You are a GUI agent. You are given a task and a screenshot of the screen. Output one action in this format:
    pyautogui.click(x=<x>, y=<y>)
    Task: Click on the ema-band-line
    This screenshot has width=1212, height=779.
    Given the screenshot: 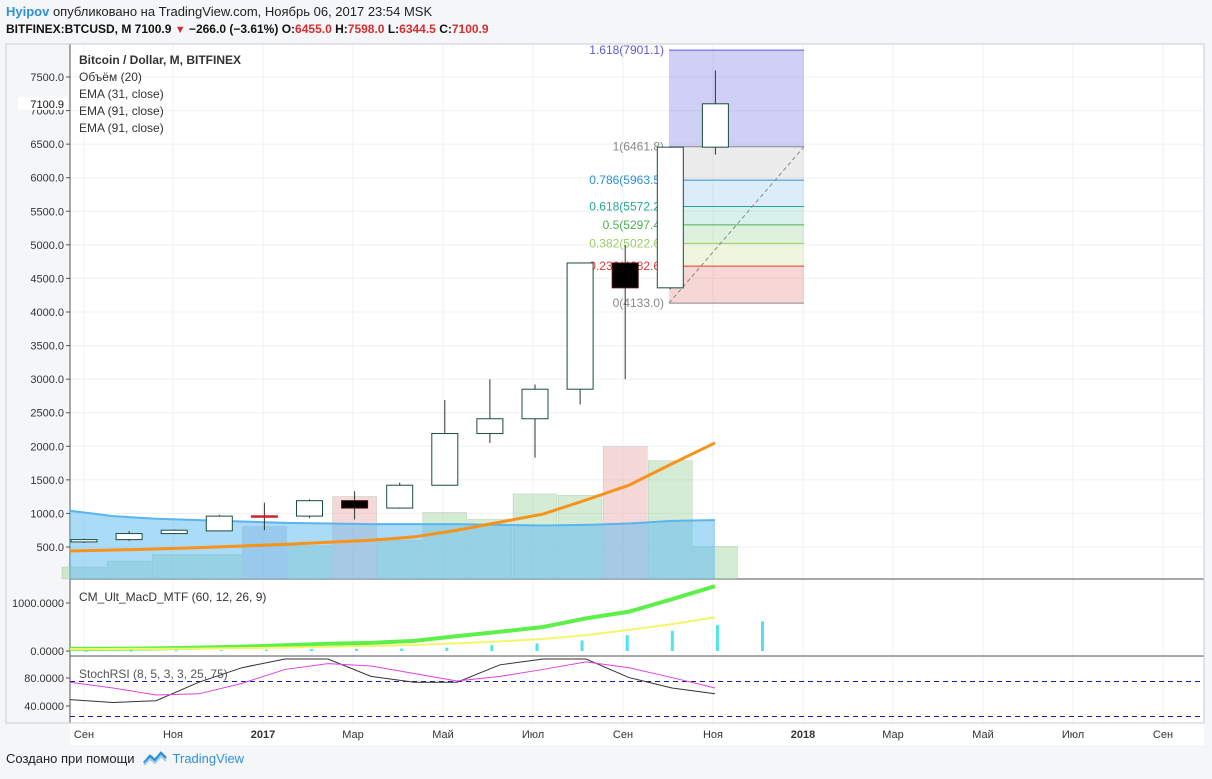 What is the action you would take?
    pyautogui.click(x=392, y=518)
    